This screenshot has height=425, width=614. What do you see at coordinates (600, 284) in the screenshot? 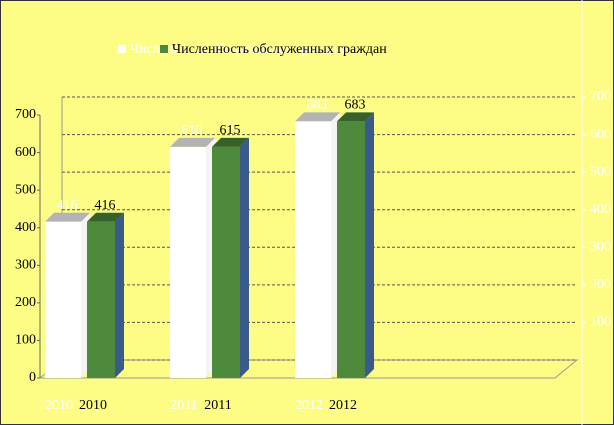
I see `y2-tick-label: 200` at bounding box center [600, 284].